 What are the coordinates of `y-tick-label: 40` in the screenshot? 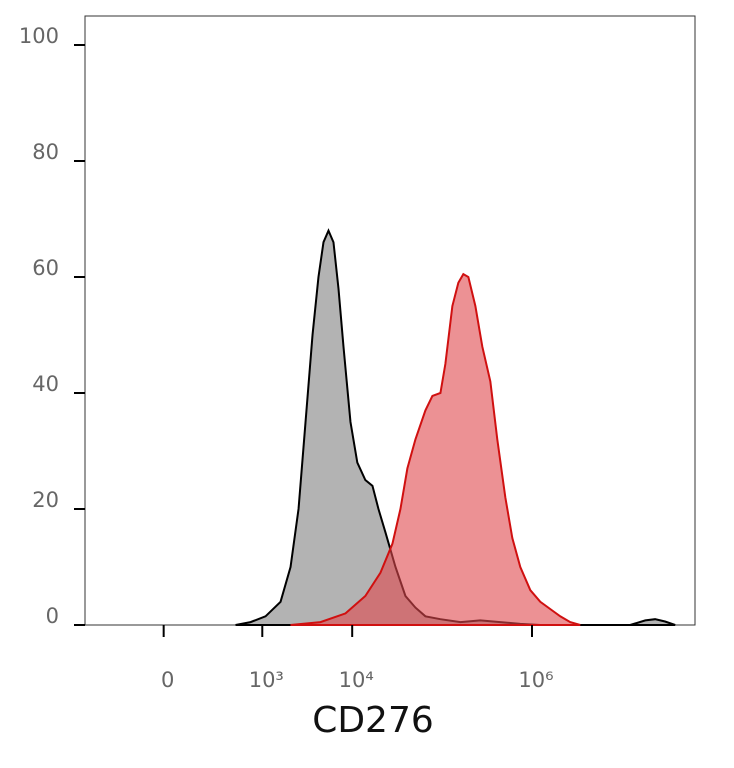 It's located at (45, 384).